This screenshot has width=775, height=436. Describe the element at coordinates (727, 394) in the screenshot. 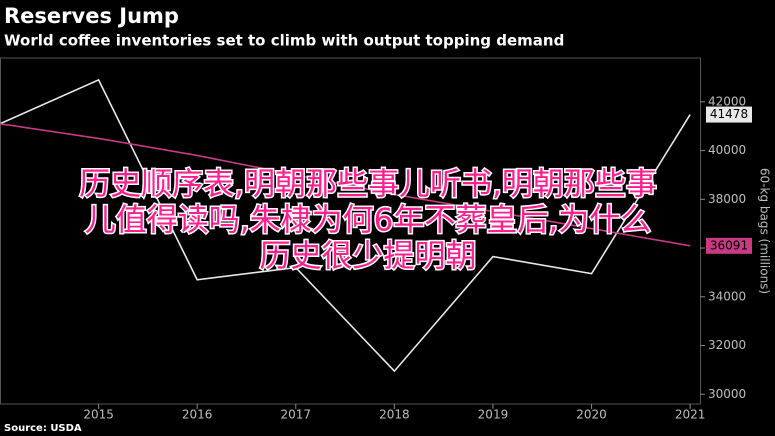

I see `y-tick-label: 30000` at that location.